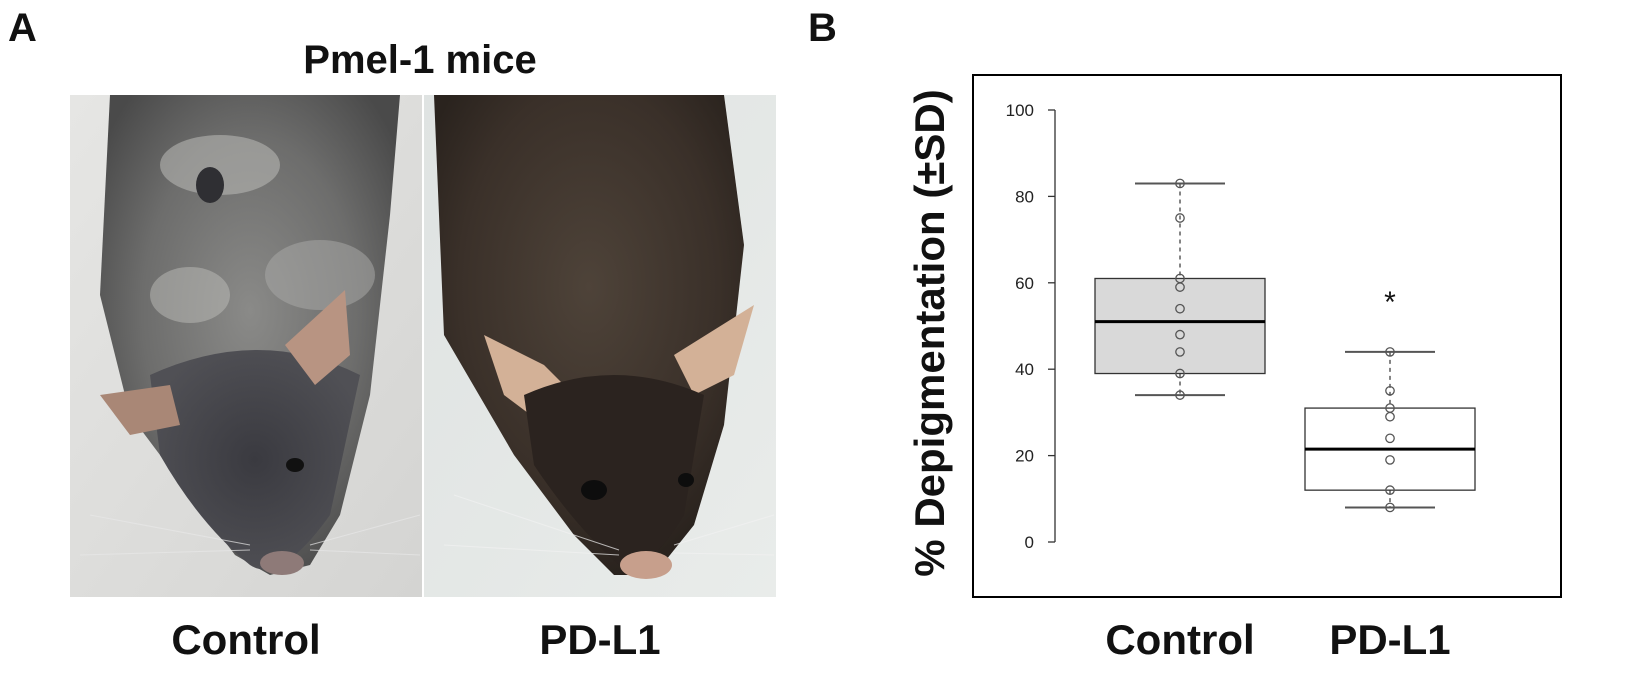 This screenshot has height=694, width=1650. I want to click on box-control, so click(1180, 326).